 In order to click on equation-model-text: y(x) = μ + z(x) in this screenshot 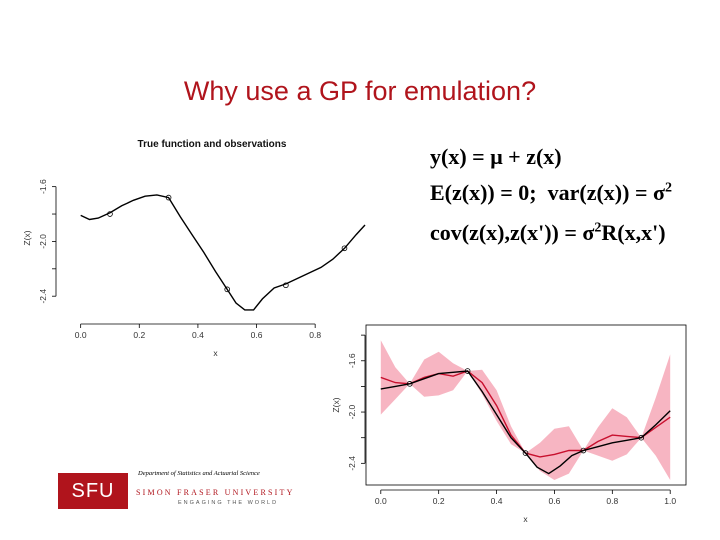, I will do `click(496, 156)`.